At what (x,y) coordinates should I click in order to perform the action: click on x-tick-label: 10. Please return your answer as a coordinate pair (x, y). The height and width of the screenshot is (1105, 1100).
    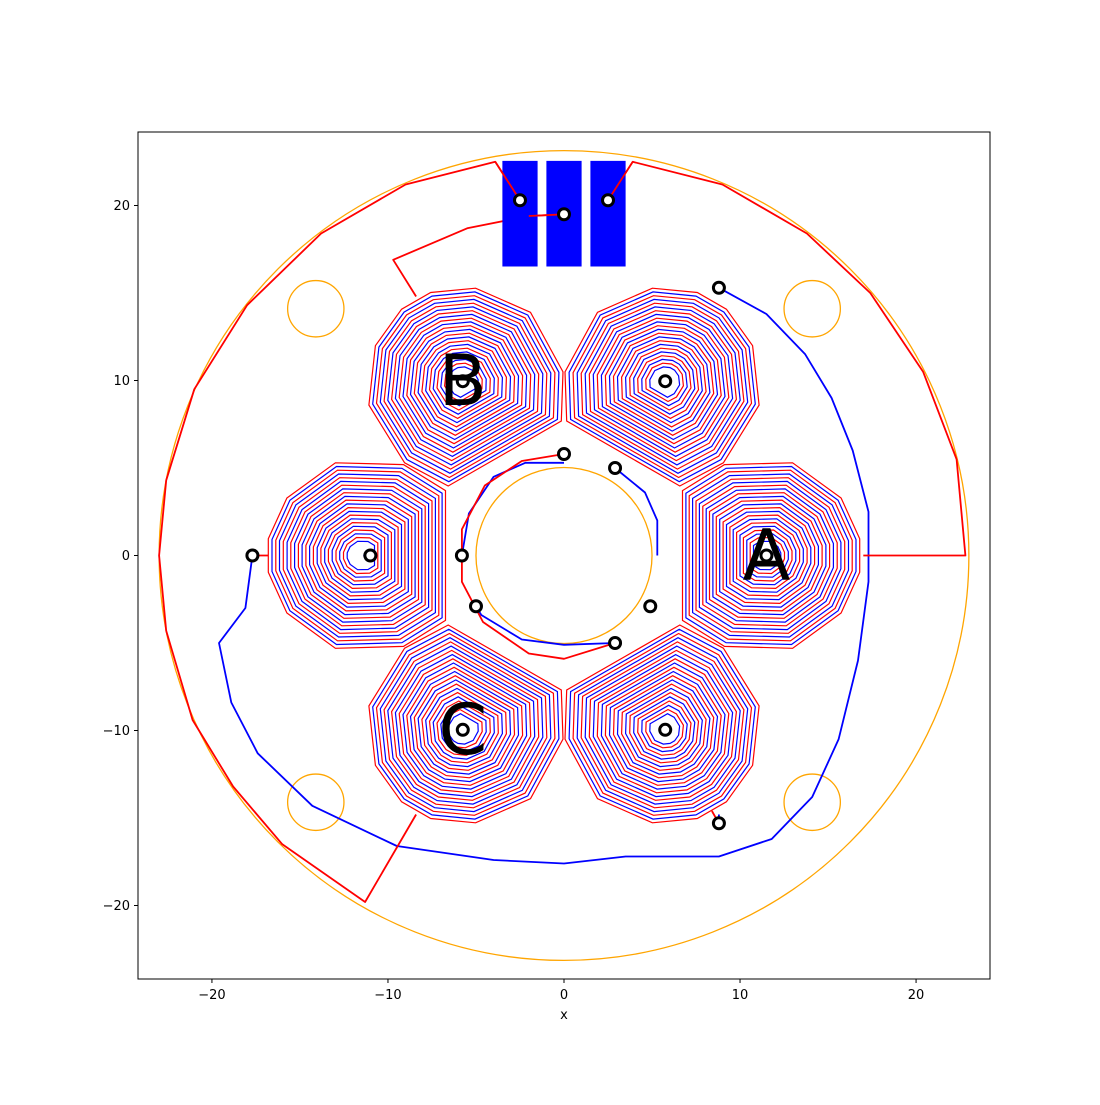
    Looking at the image, I should click on (740, 995).